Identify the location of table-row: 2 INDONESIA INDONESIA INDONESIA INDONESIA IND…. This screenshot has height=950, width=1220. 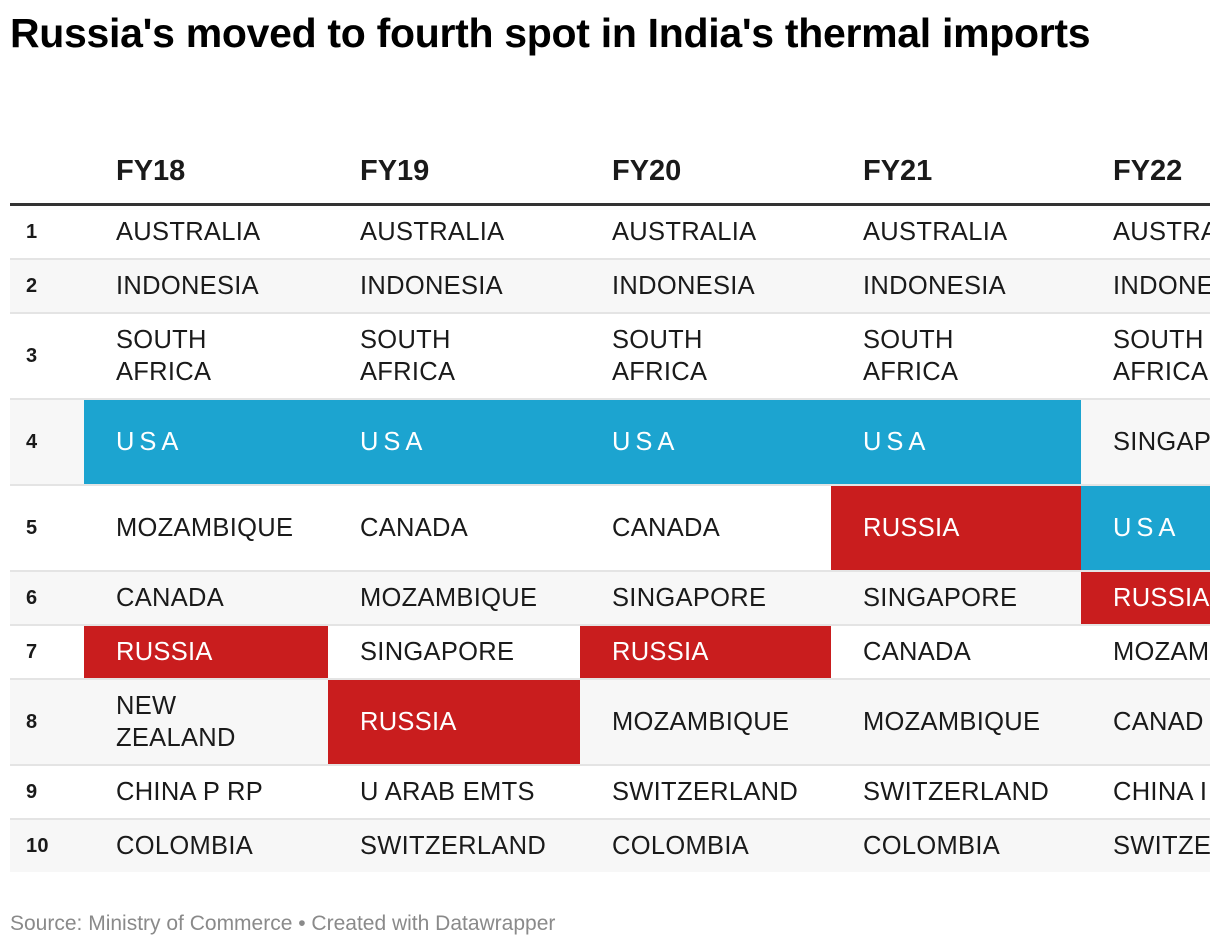
(610, 286).